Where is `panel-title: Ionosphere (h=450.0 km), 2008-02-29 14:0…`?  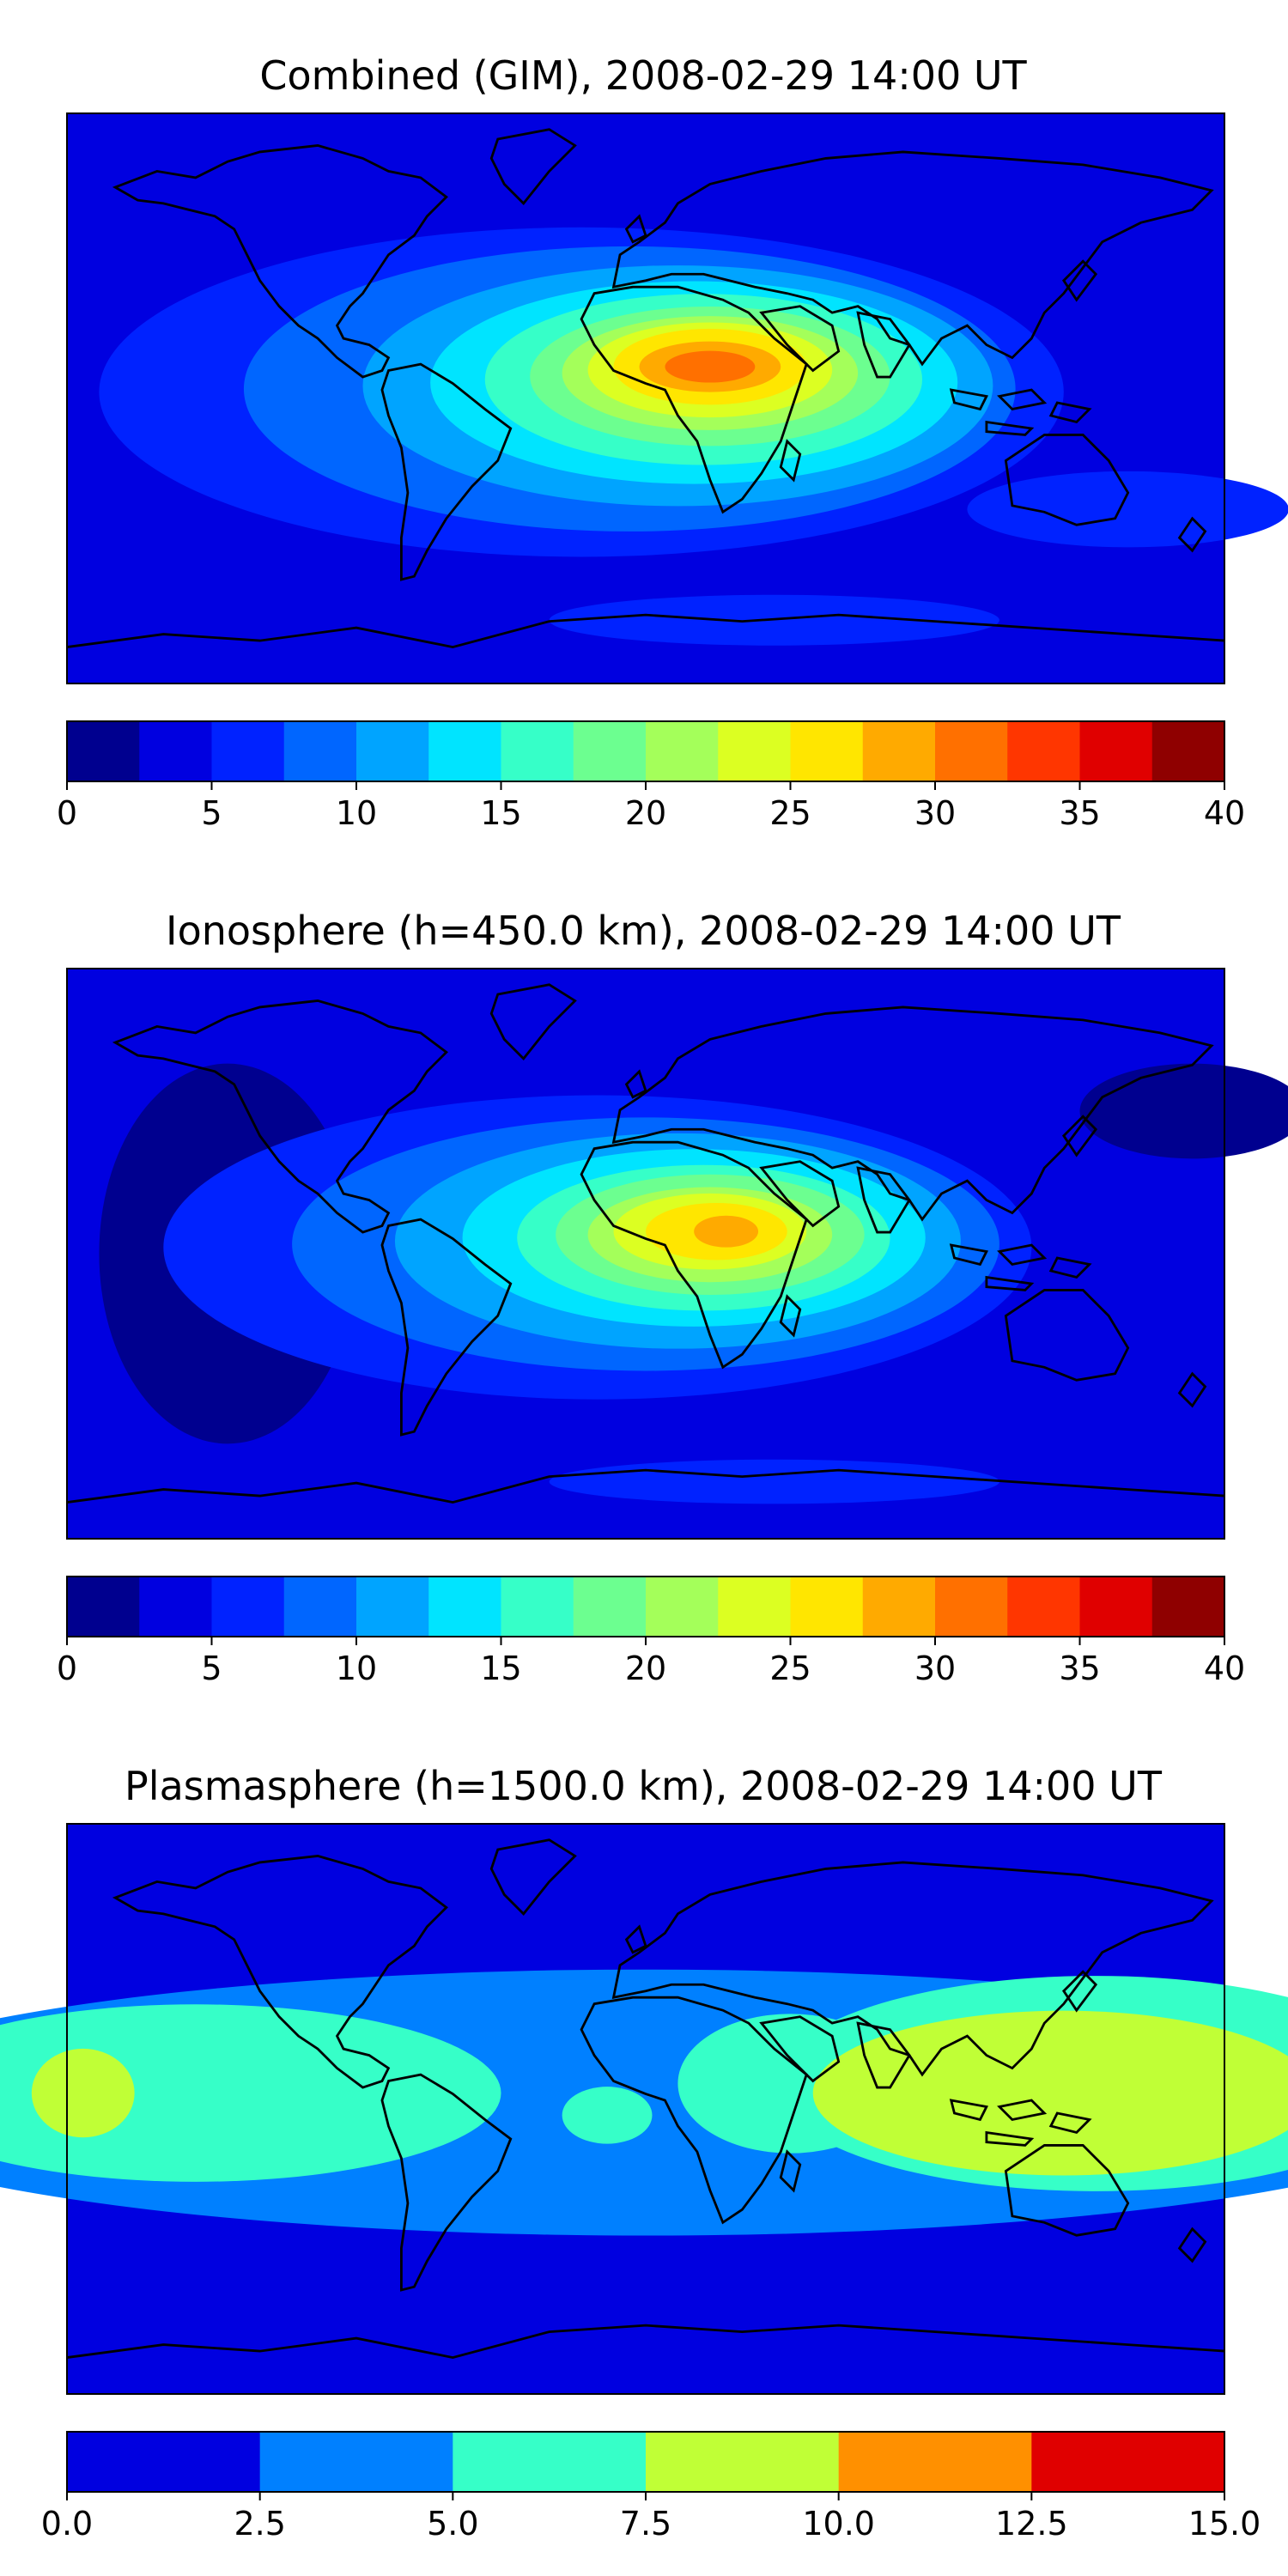 panel-title: Ionosphere (h=450.0 km), 2008-02-29 14:0… is located at coordinates (643, 931).